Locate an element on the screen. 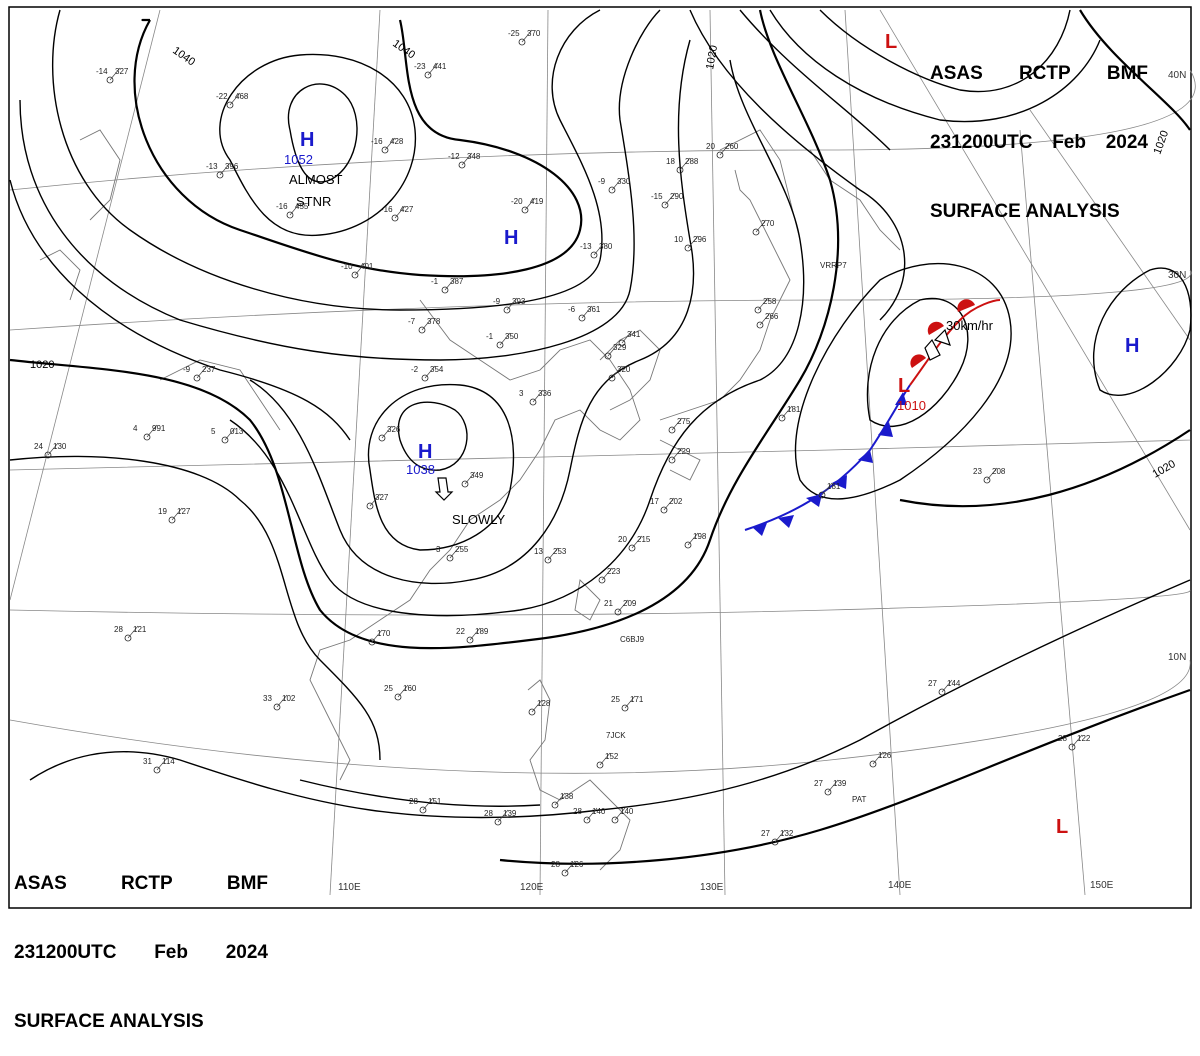  motion-note: 30km/hr is located at coordinates (970, 325).